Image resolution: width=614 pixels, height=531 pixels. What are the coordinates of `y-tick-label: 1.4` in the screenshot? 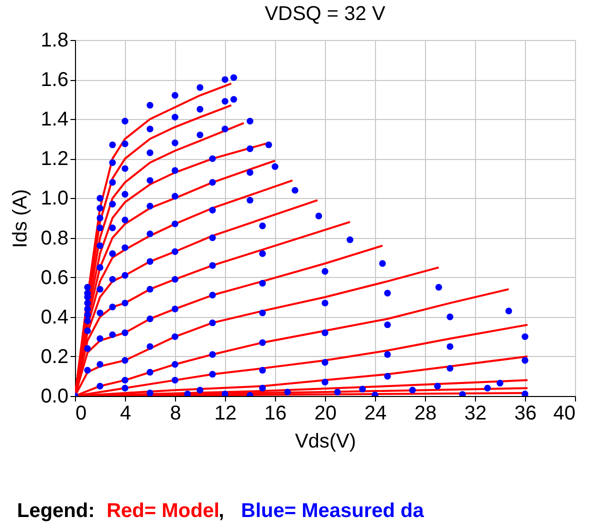 It's located at (54, 119).